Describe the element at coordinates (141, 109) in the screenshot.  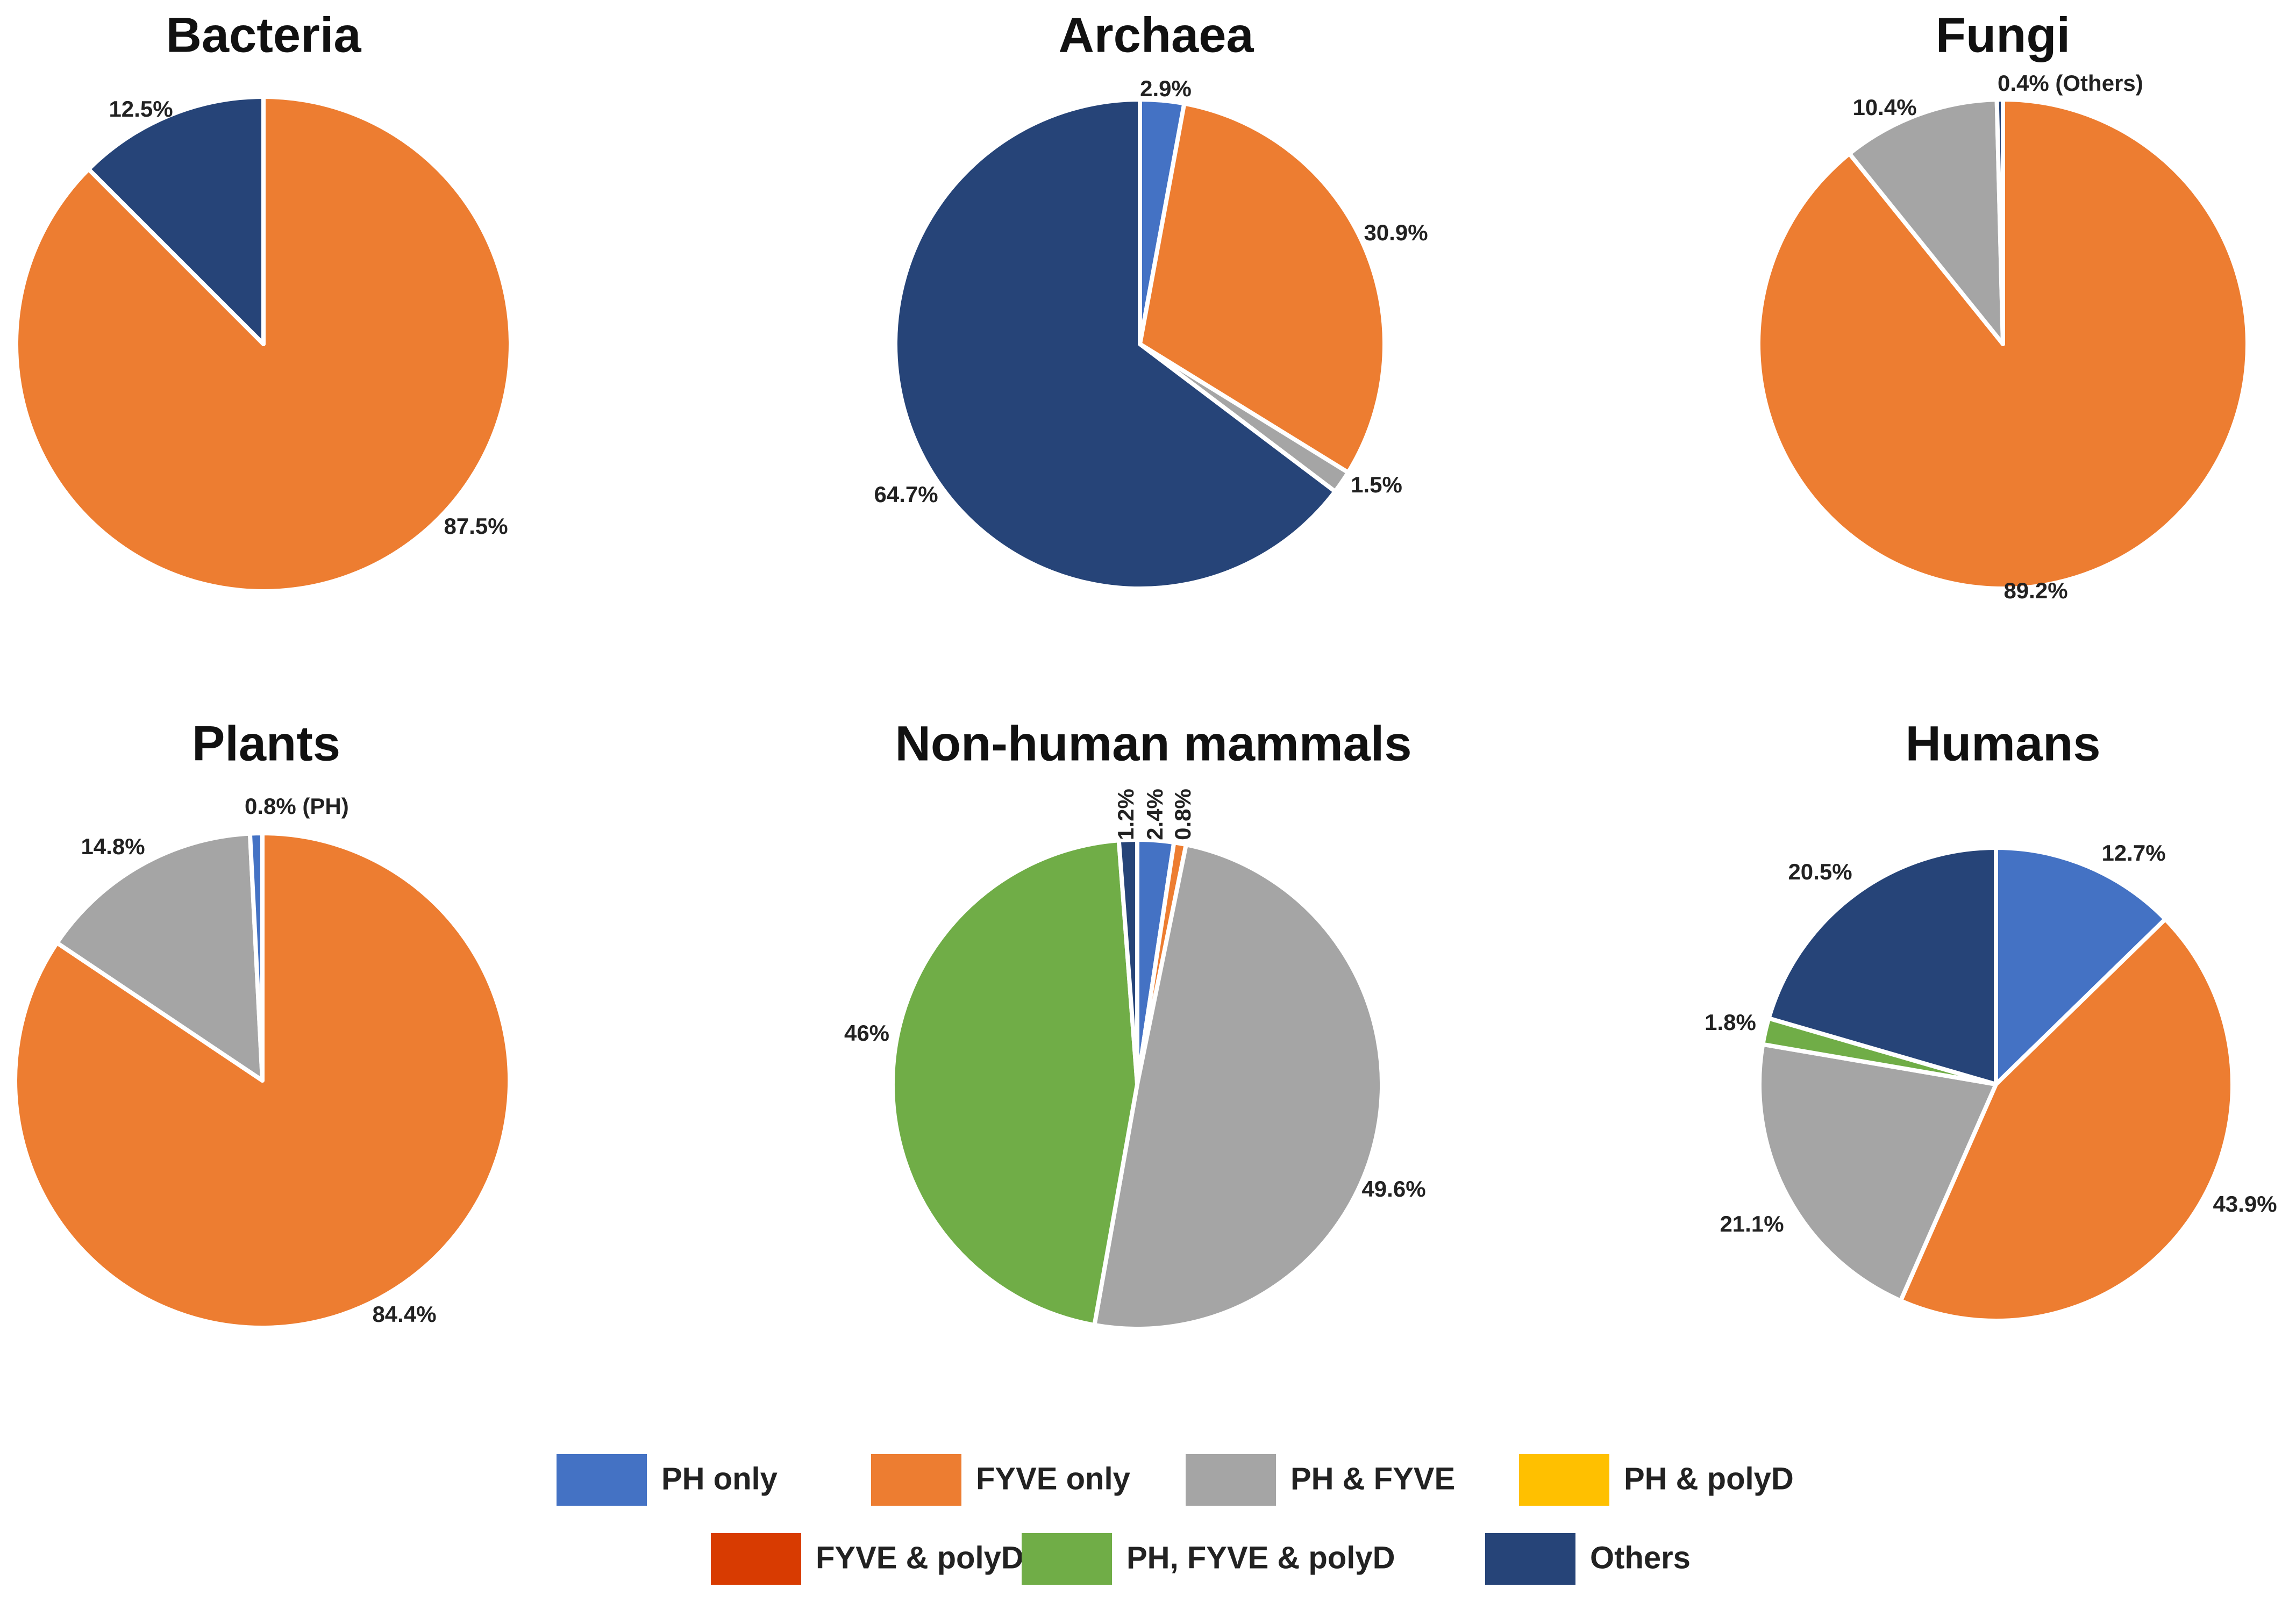
I see `slice-label: 12.5%` at that location.